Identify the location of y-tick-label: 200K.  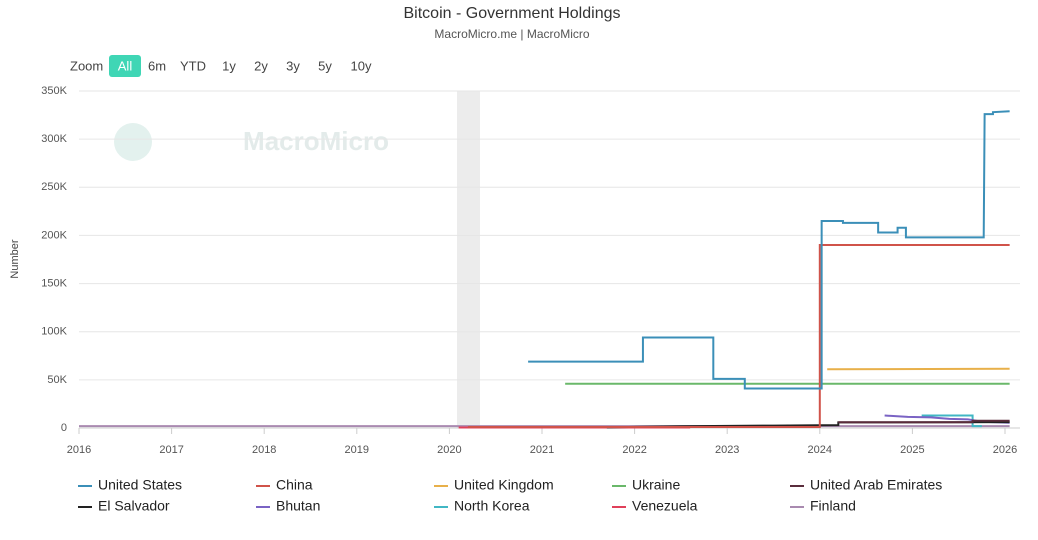
(54, 235).